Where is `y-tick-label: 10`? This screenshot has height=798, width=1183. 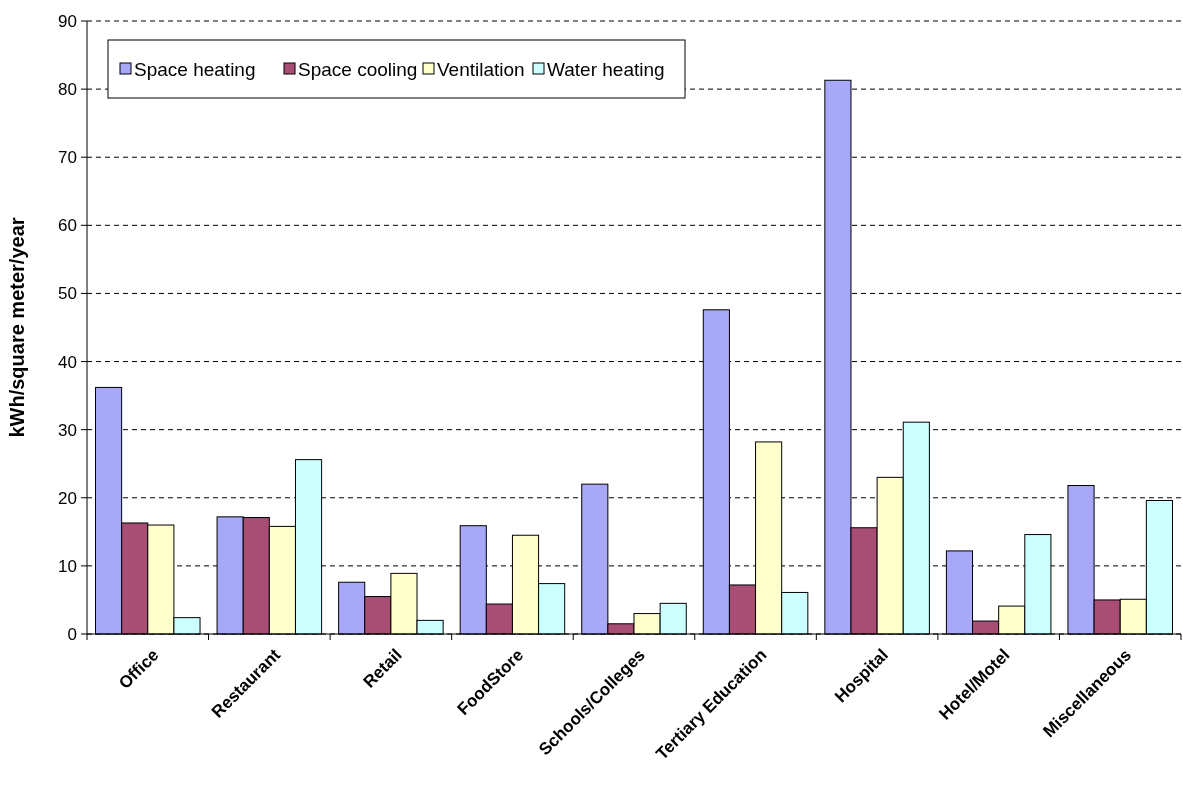
y-tick-label: 10 is located at coordinates (67, 566).